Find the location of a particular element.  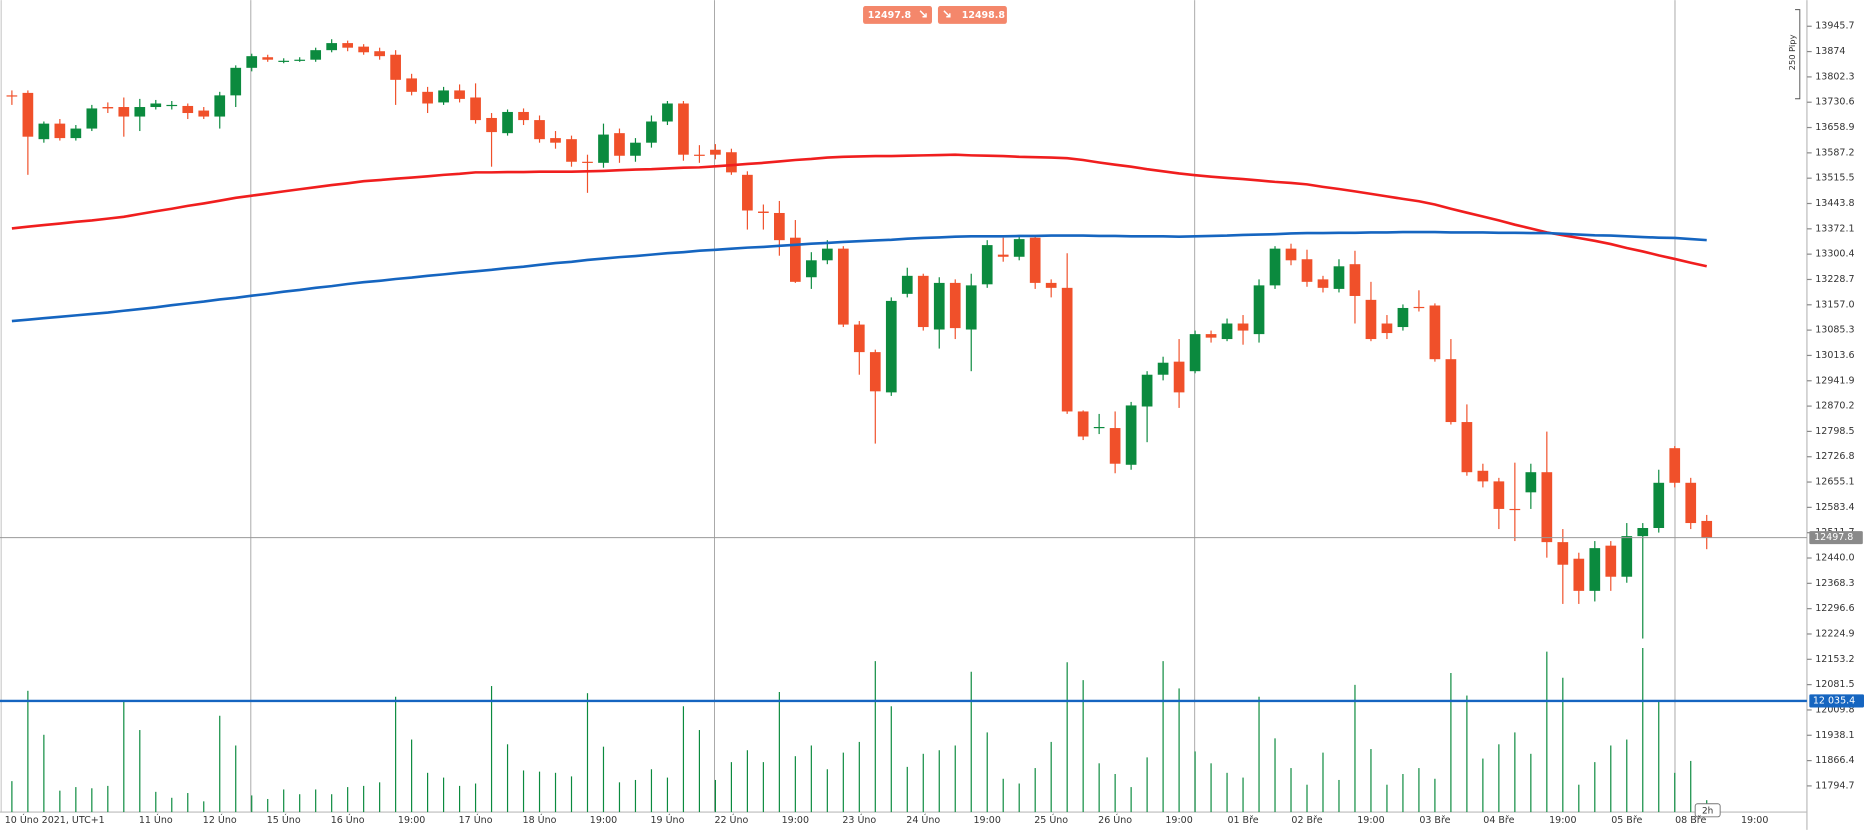

buy-price: 12498.8 is located at coordinates (984, 15).